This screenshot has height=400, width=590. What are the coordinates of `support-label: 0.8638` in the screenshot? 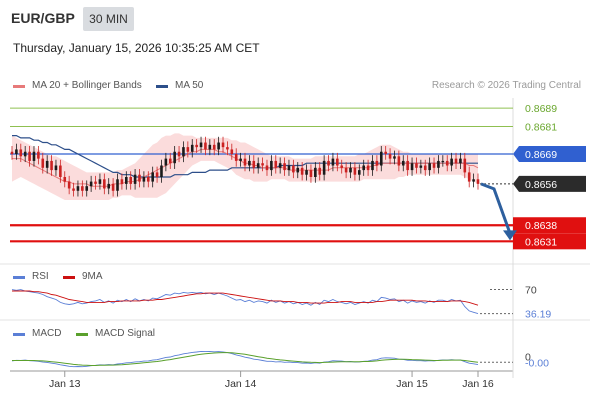 It's located at (541, 226).